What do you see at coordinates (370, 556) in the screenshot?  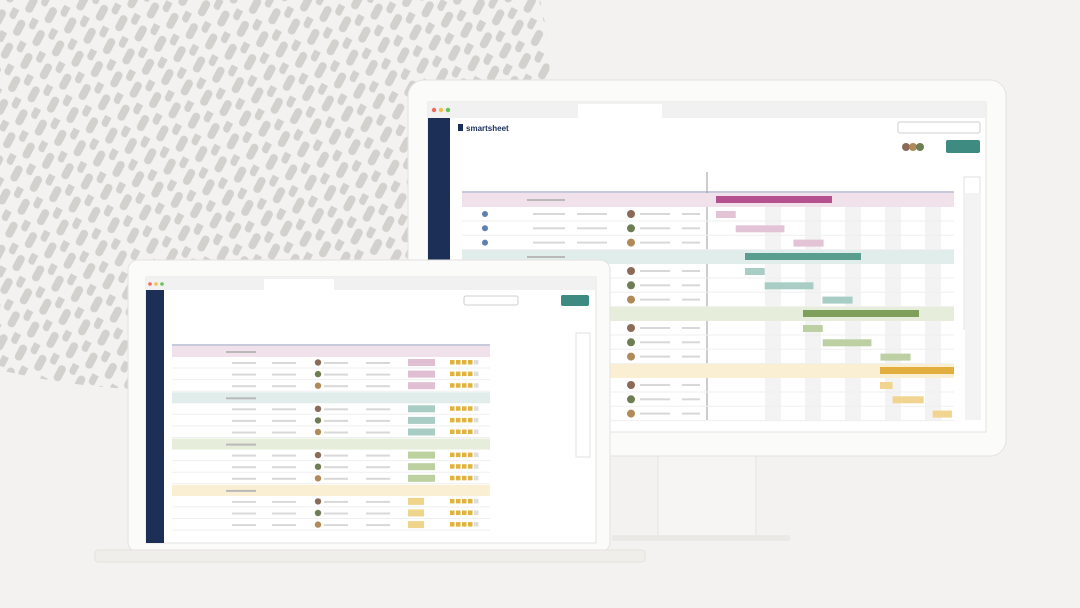 I see `laptop-base` at bounding box center [370, 556].